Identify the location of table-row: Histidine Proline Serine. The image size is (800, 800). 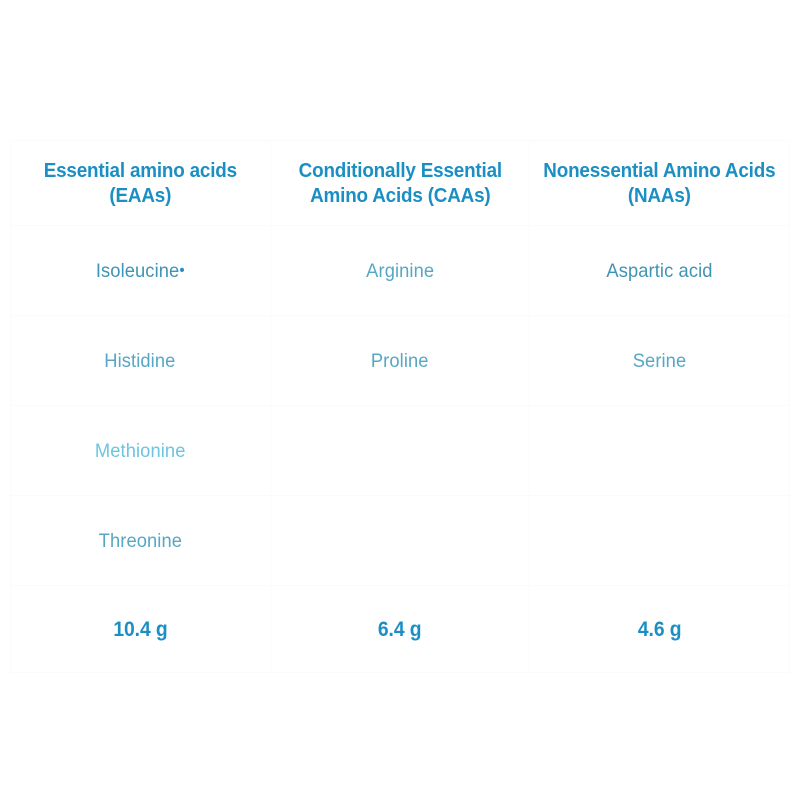
(400, 360).